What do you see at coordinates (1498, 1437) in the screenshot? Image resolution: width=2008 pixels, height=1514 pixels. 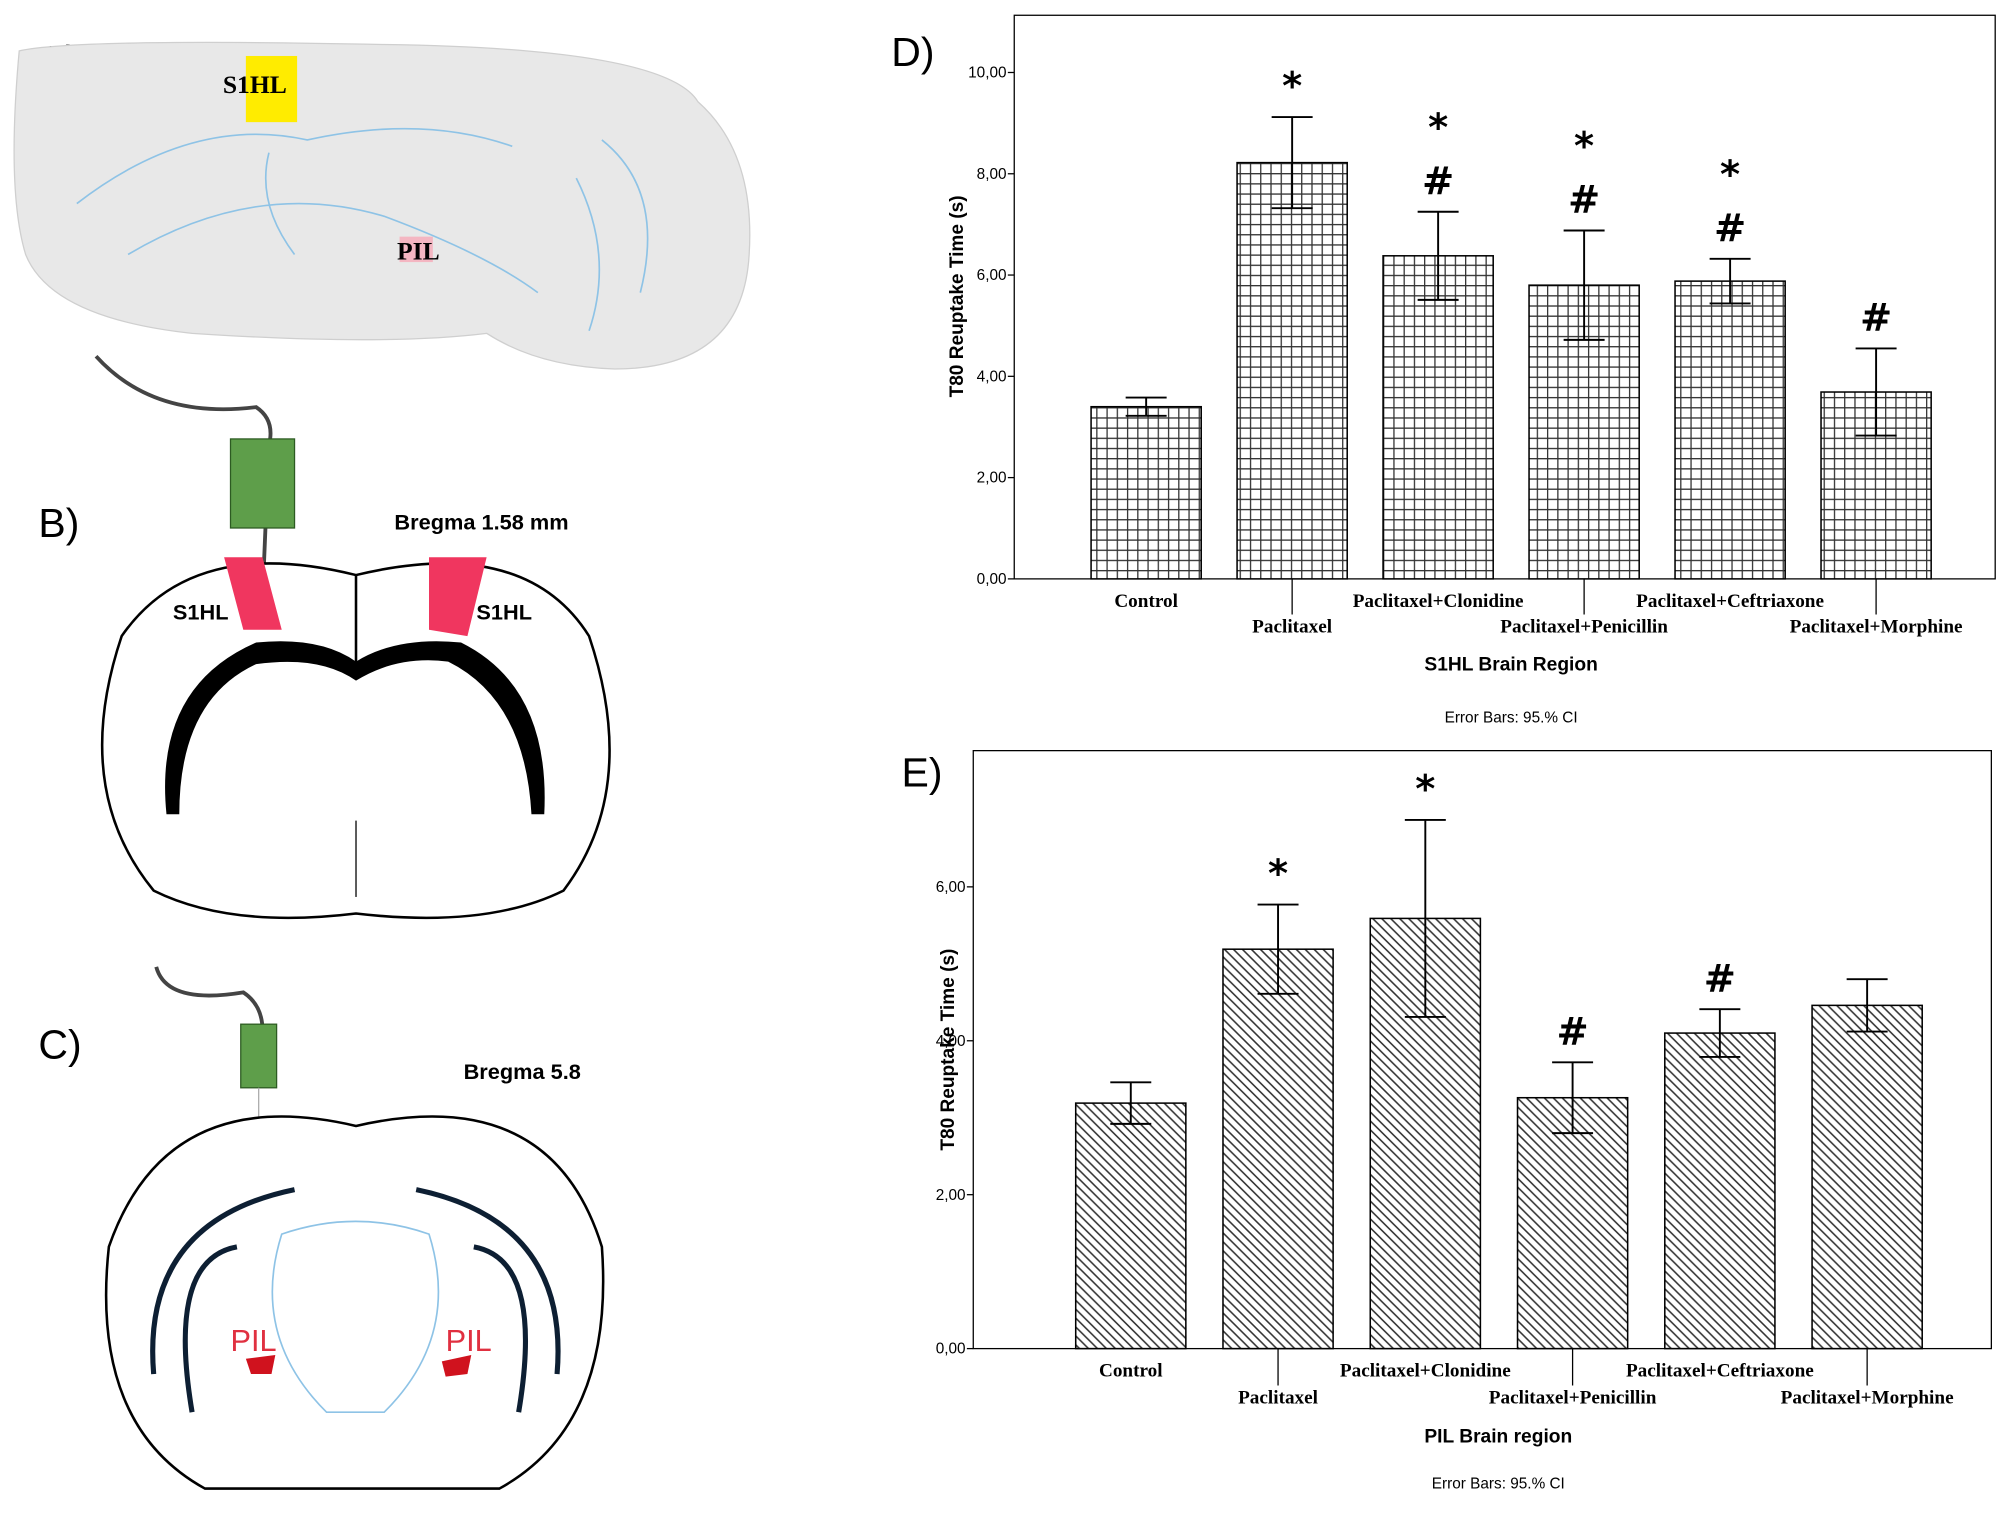 I see `x-axis-title: PIL Brain region` at bounding box center [1498, 1437].